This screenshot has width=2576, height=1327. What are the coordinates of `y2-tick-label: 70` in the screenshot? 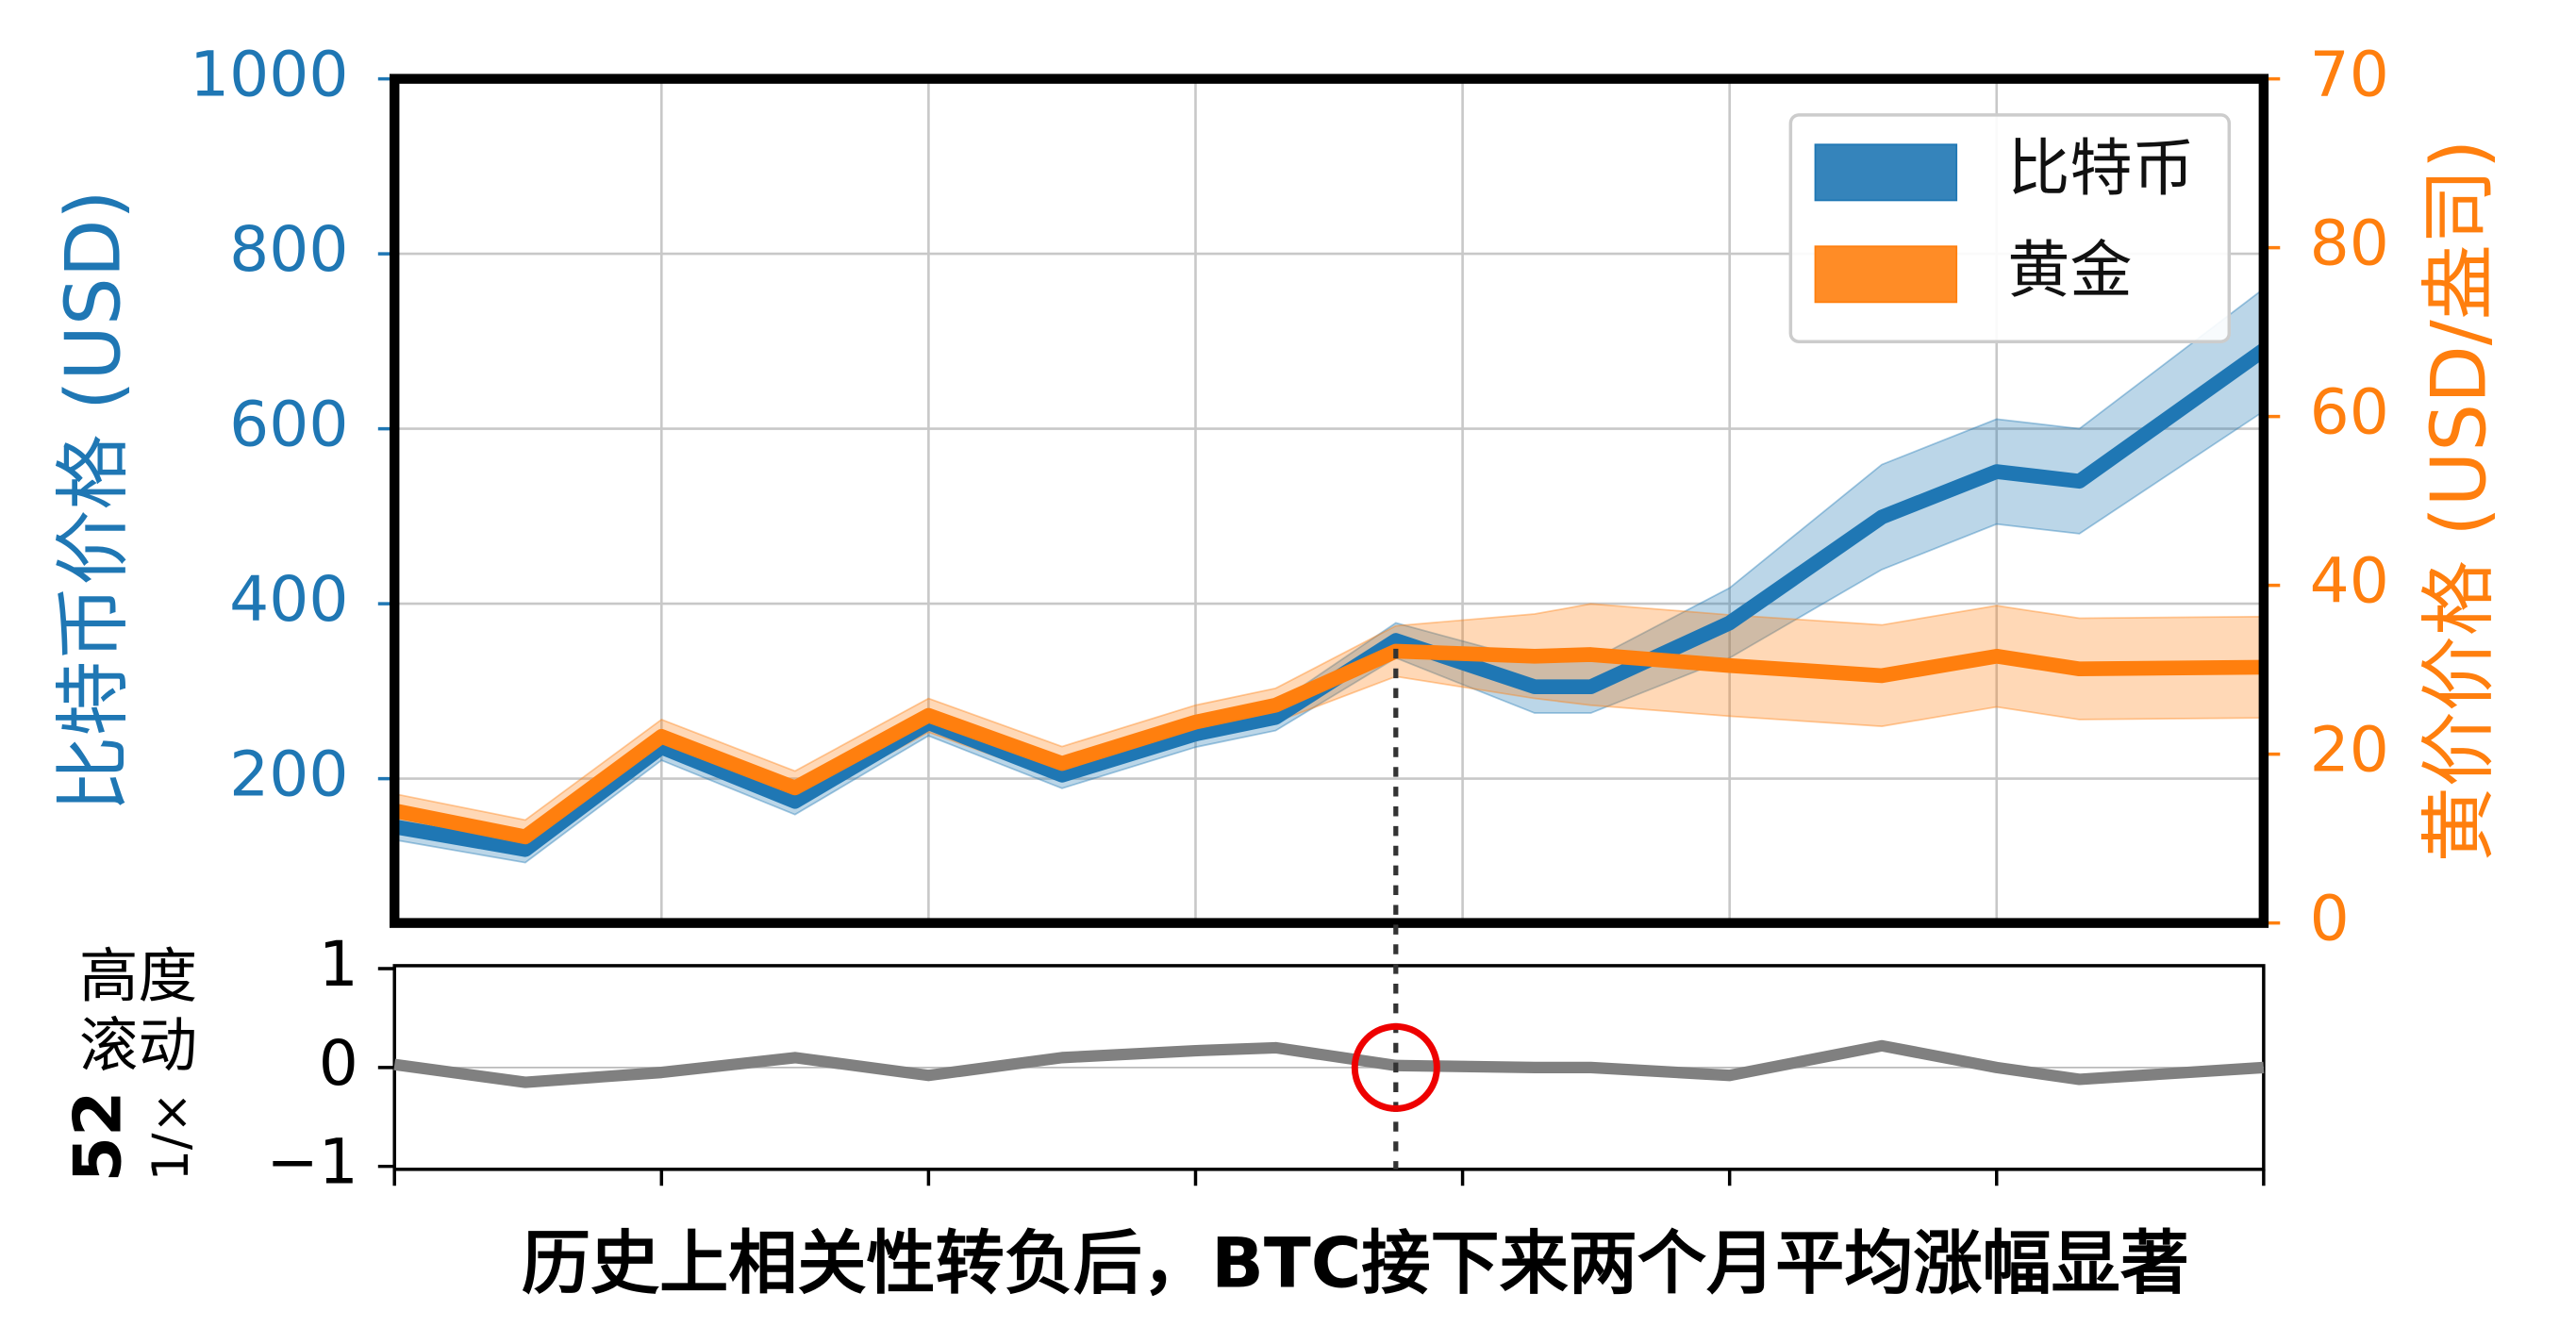 It's located at (2349, 75).